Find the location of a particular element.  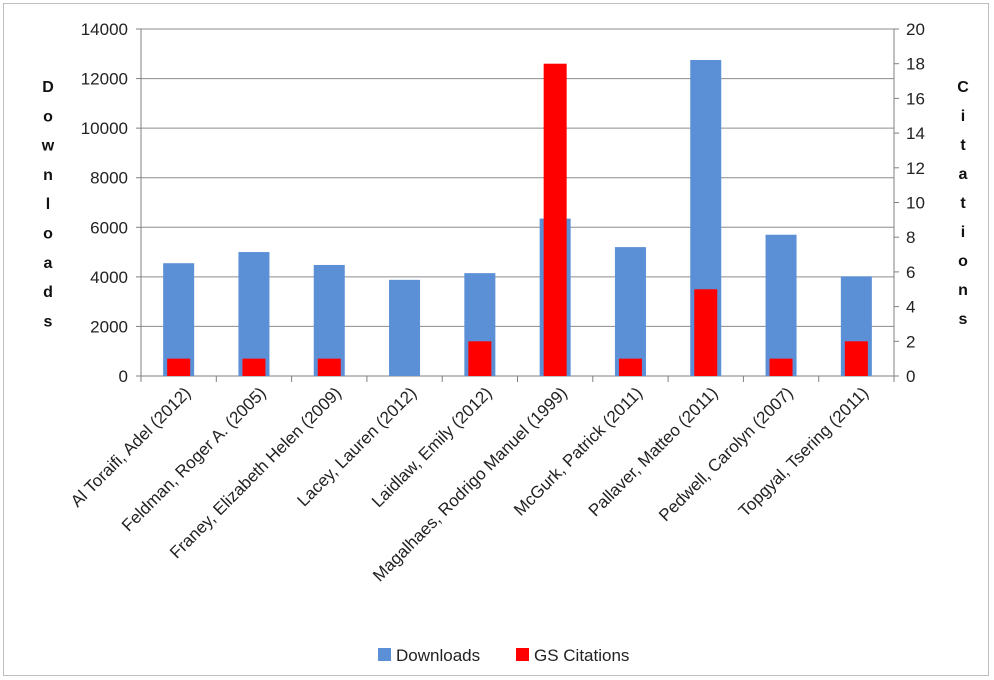

x-category-label: Pallaver, Matteo (2011) is located at coordinates (653, 451).